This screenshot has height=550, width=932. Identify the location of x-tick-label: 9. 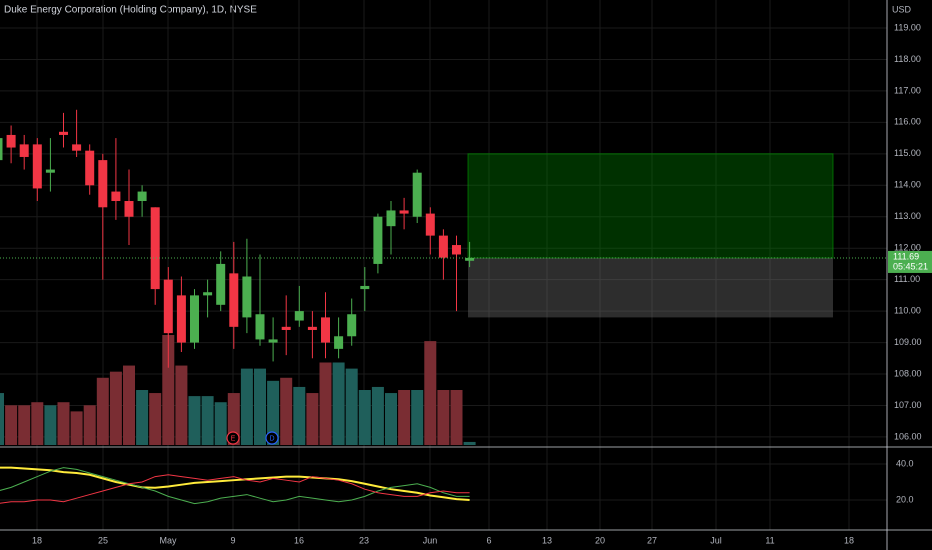
(232, 540).